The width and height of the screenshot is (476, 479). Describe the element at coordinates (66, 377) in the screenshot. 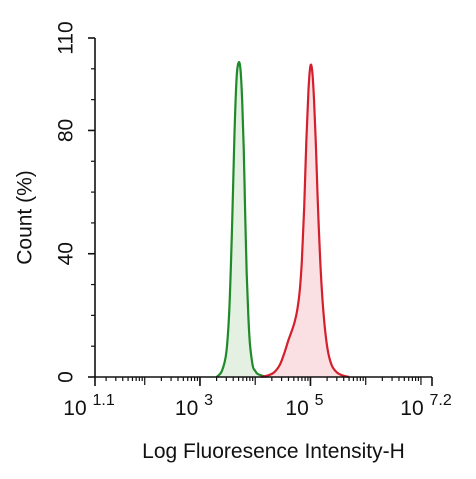

I see `y-tick-label-0: 0` at that location.